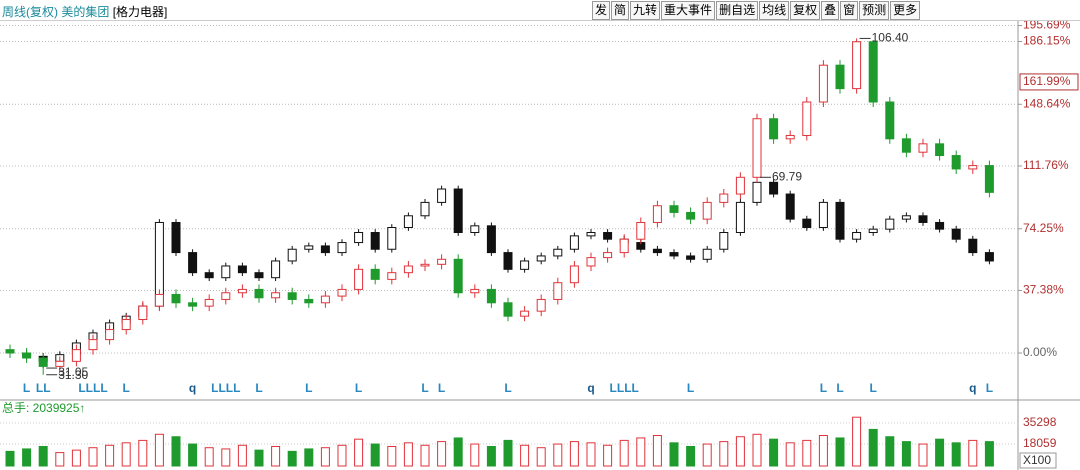  Describe the element at coordinates (849, 10) in the screenshot. I see `toolbar-button: 窗` at that location.